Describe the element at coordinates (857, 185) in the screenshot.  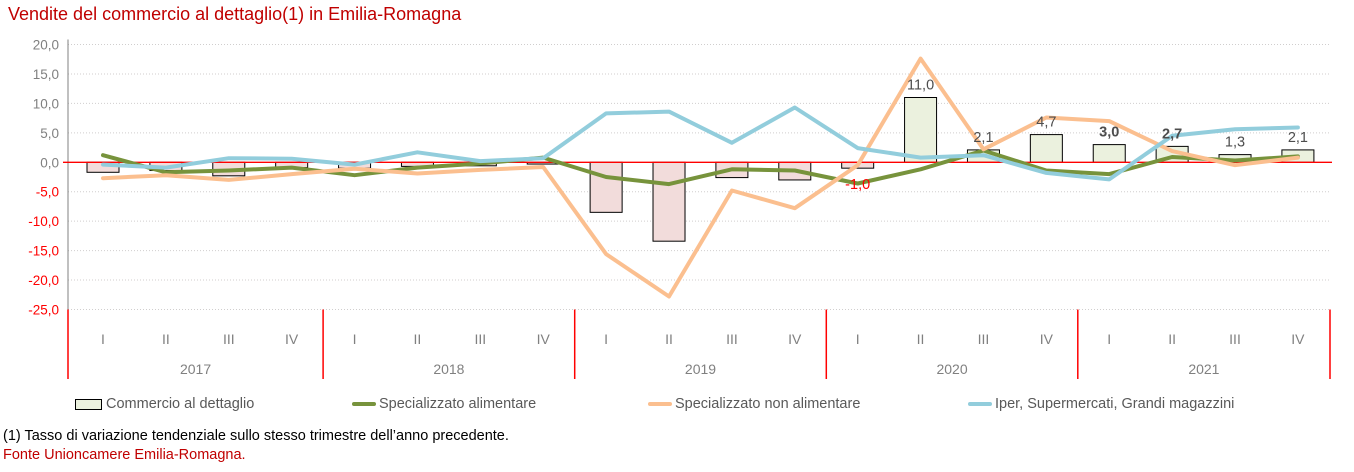
I see `svg-text: -1,0` at that location.